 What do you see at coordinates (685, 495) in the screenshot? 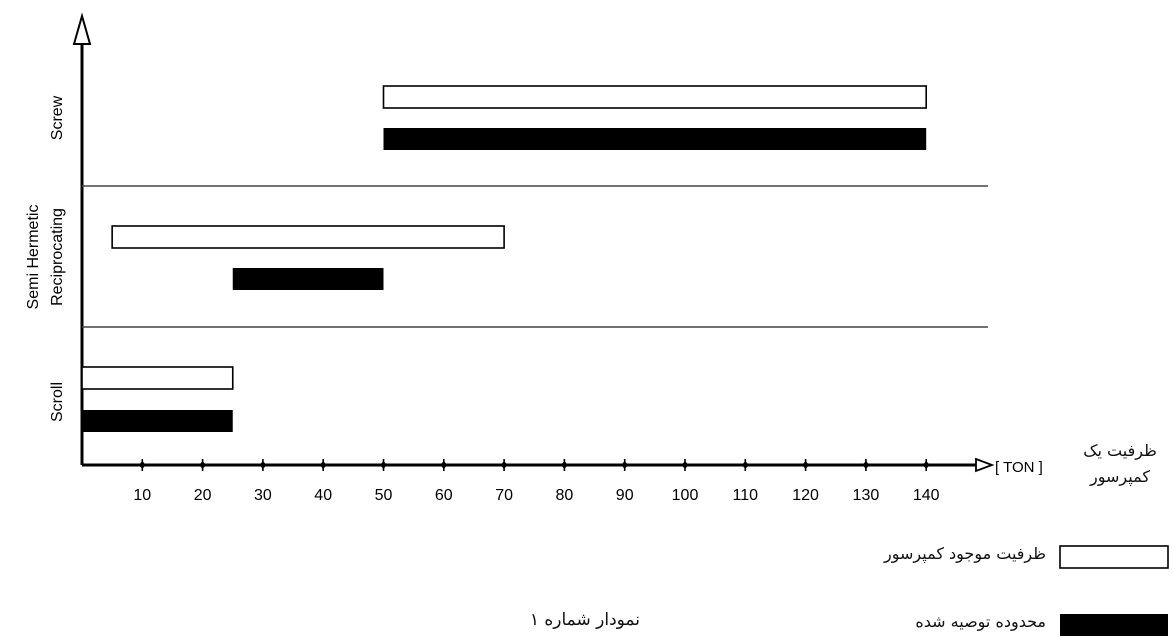
I see `x-tick-label: 100` at bounding box center [685, 495].